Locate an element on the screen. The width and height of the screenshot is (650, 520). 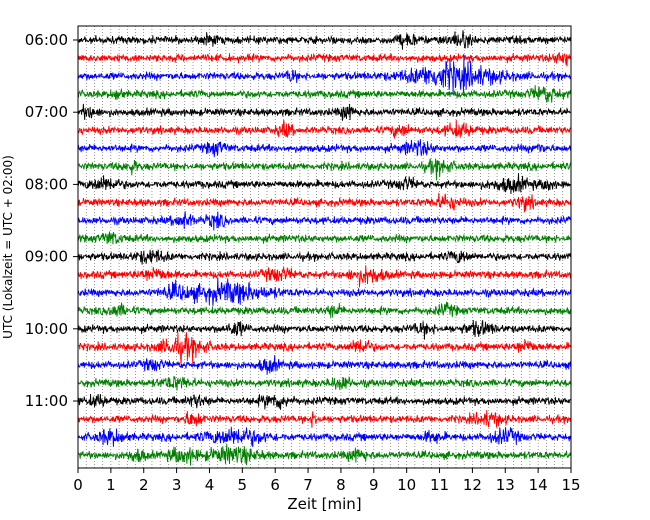
y-axis: 06:00 07:00 08:00 09:00 10:00 11:00 is located at coordinates (51, 220).